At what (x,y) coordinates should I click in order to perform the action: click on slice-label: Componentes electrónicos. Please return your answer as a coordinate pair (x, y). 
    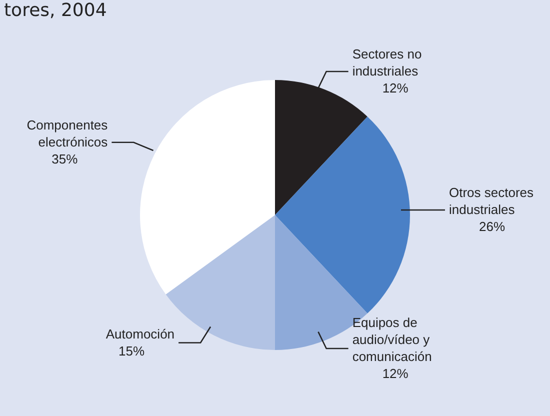
    Looking at the image, I should click on (67, 133).